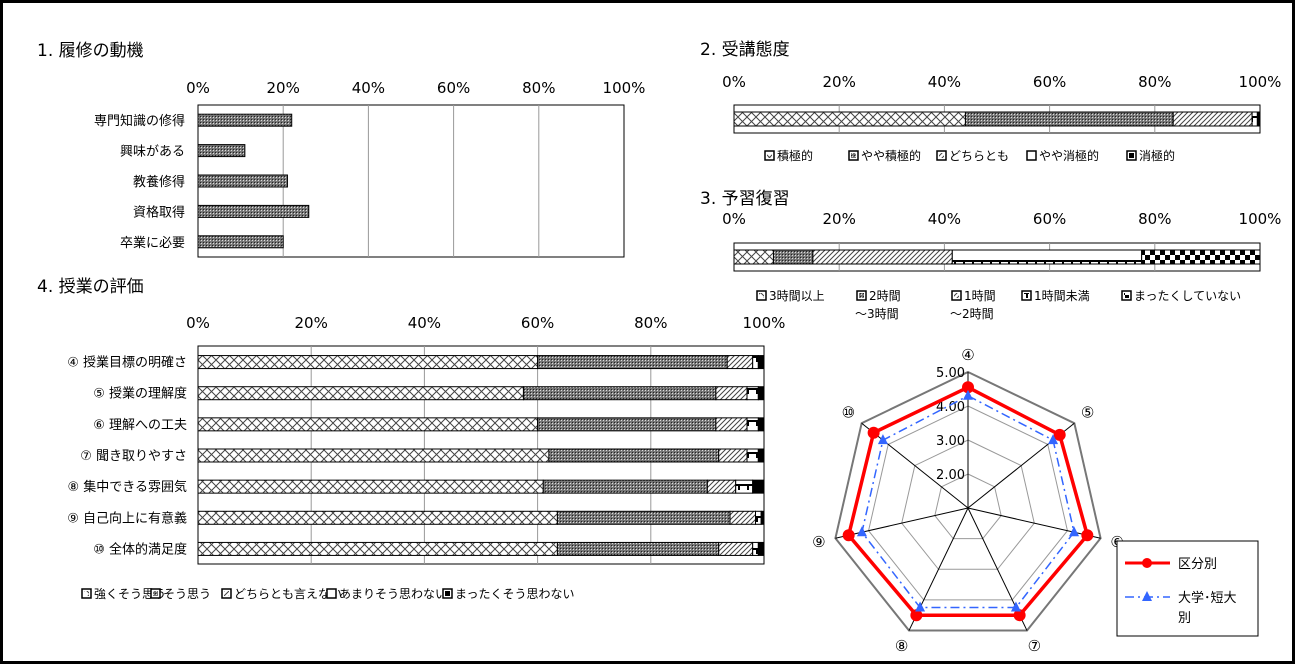 The width and height of the screenshot is (1295, 664). Describe the element at coordinates (515, 594) in the screenshot. I see `chart4-legend-label: まったくそう思わない` at that location.